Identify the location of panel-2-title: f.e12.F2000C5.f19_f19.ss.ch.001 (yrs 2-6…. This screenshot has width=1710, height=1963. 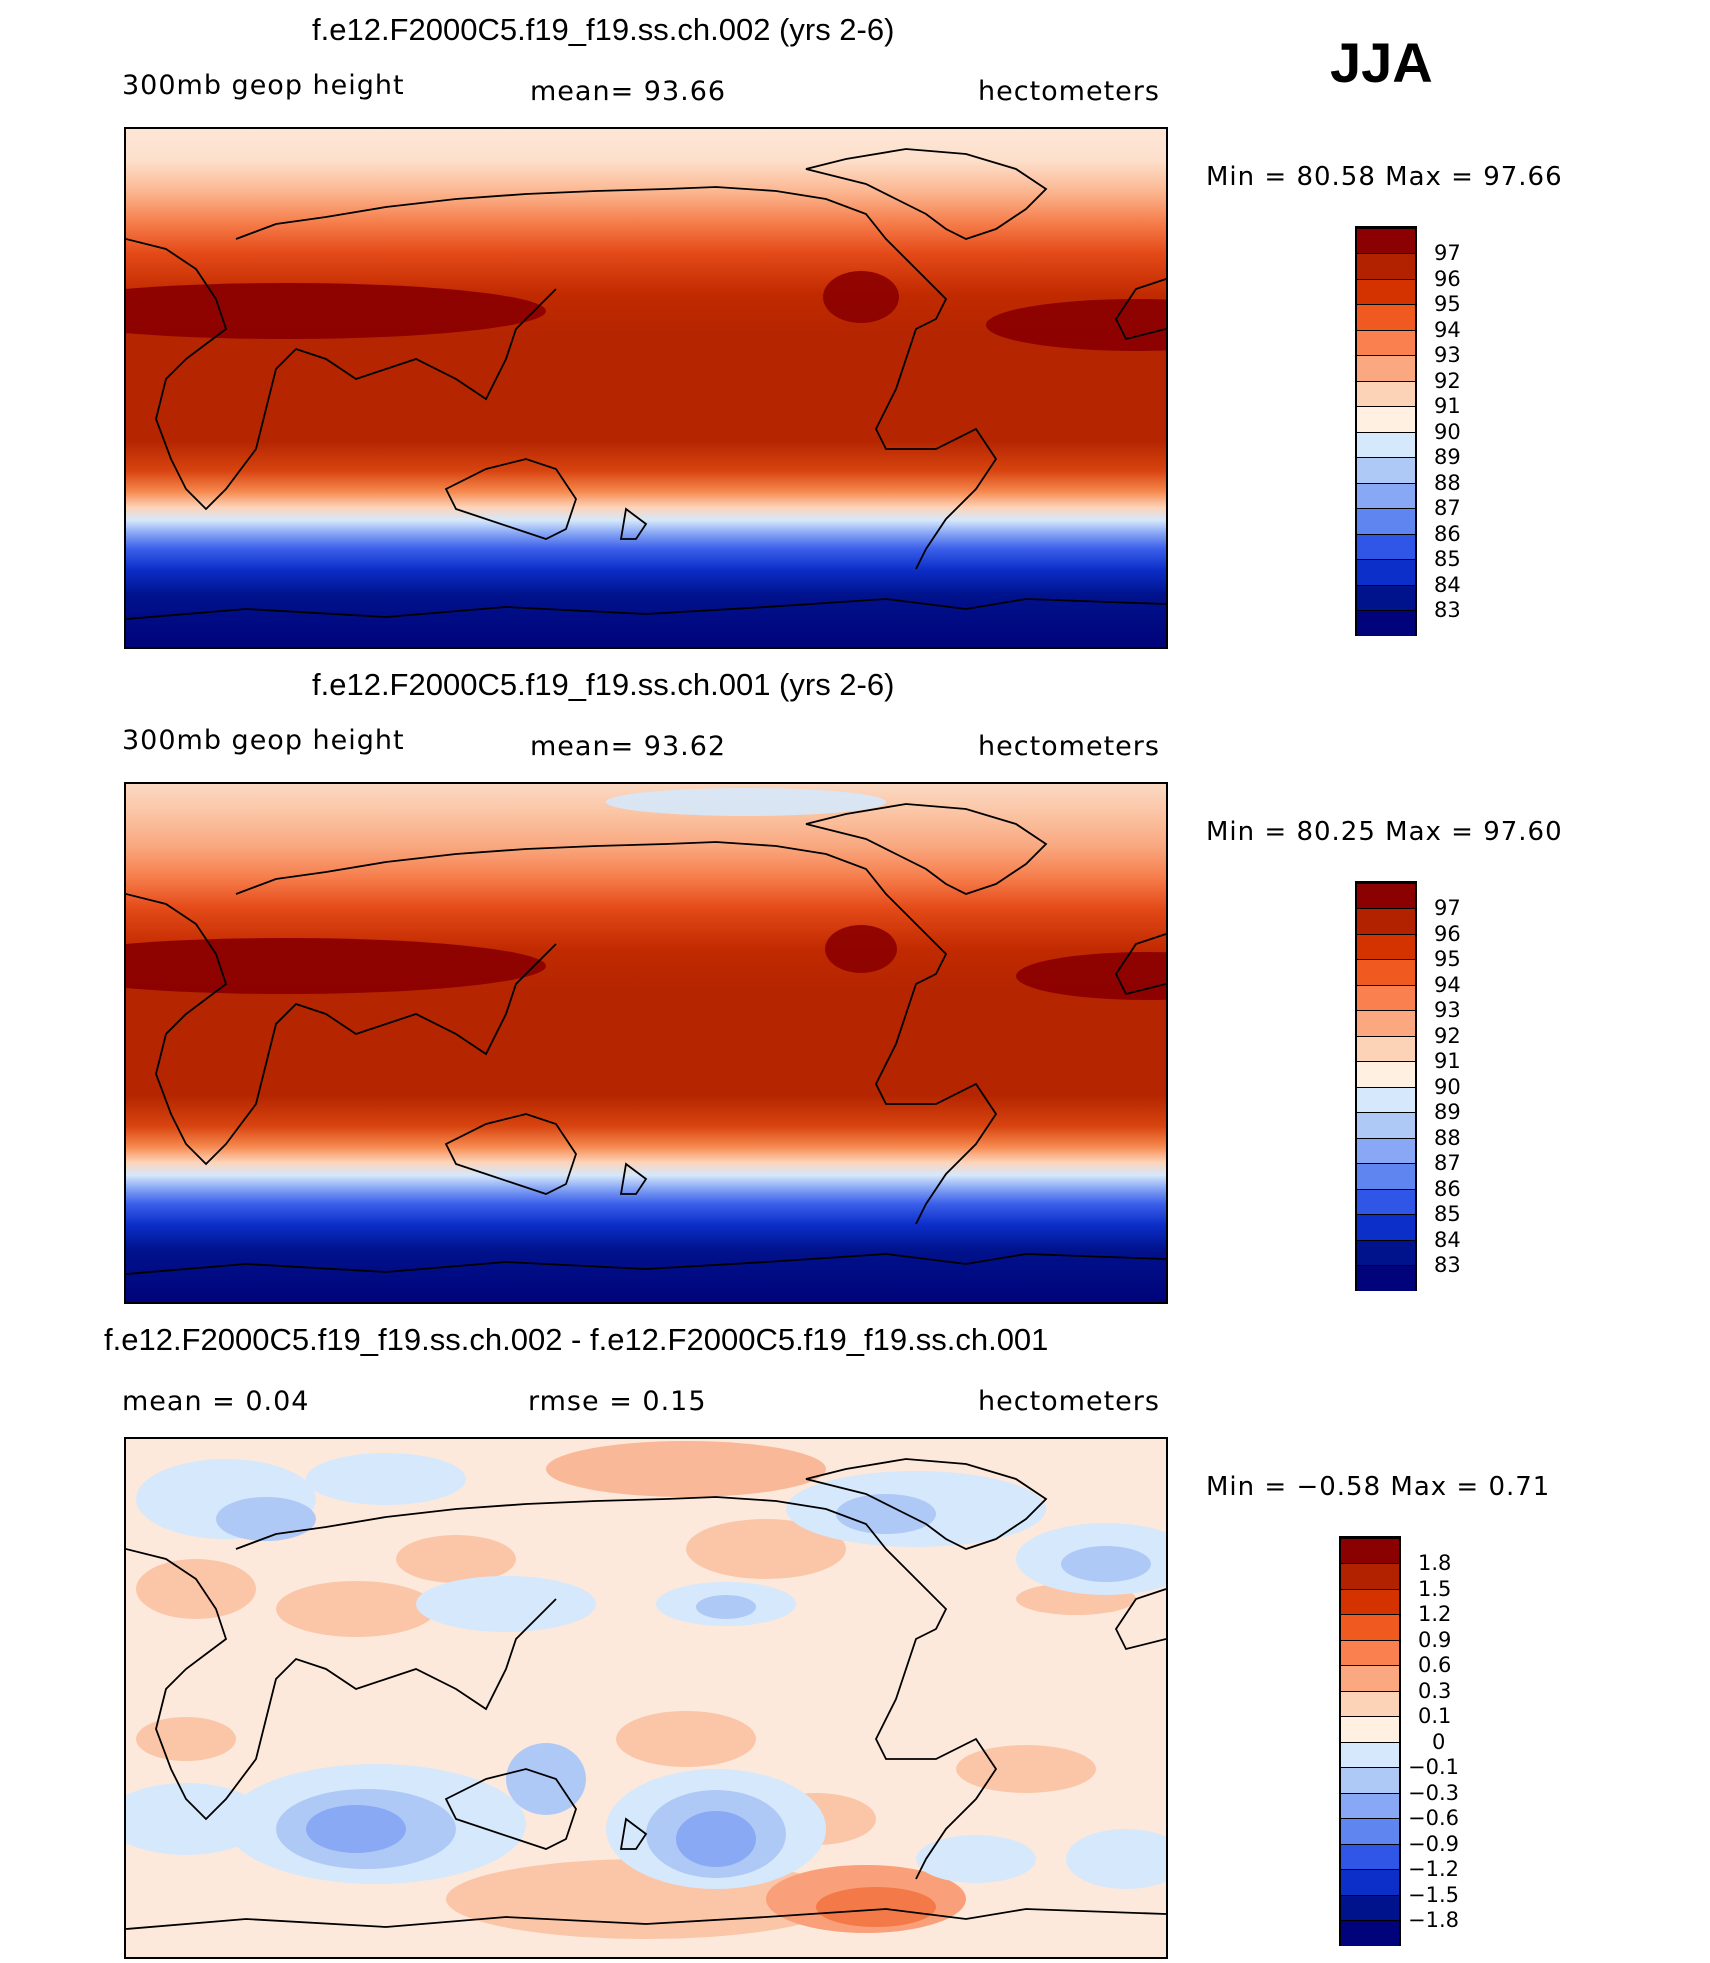
(603, 684).